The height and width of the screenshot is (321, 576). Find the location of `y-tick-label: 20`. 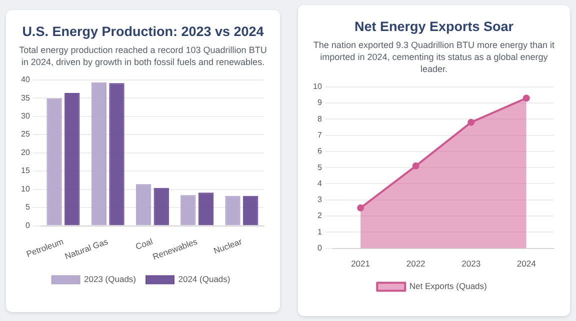

y-tick-label: 20 is located at coordinates (25, 152).